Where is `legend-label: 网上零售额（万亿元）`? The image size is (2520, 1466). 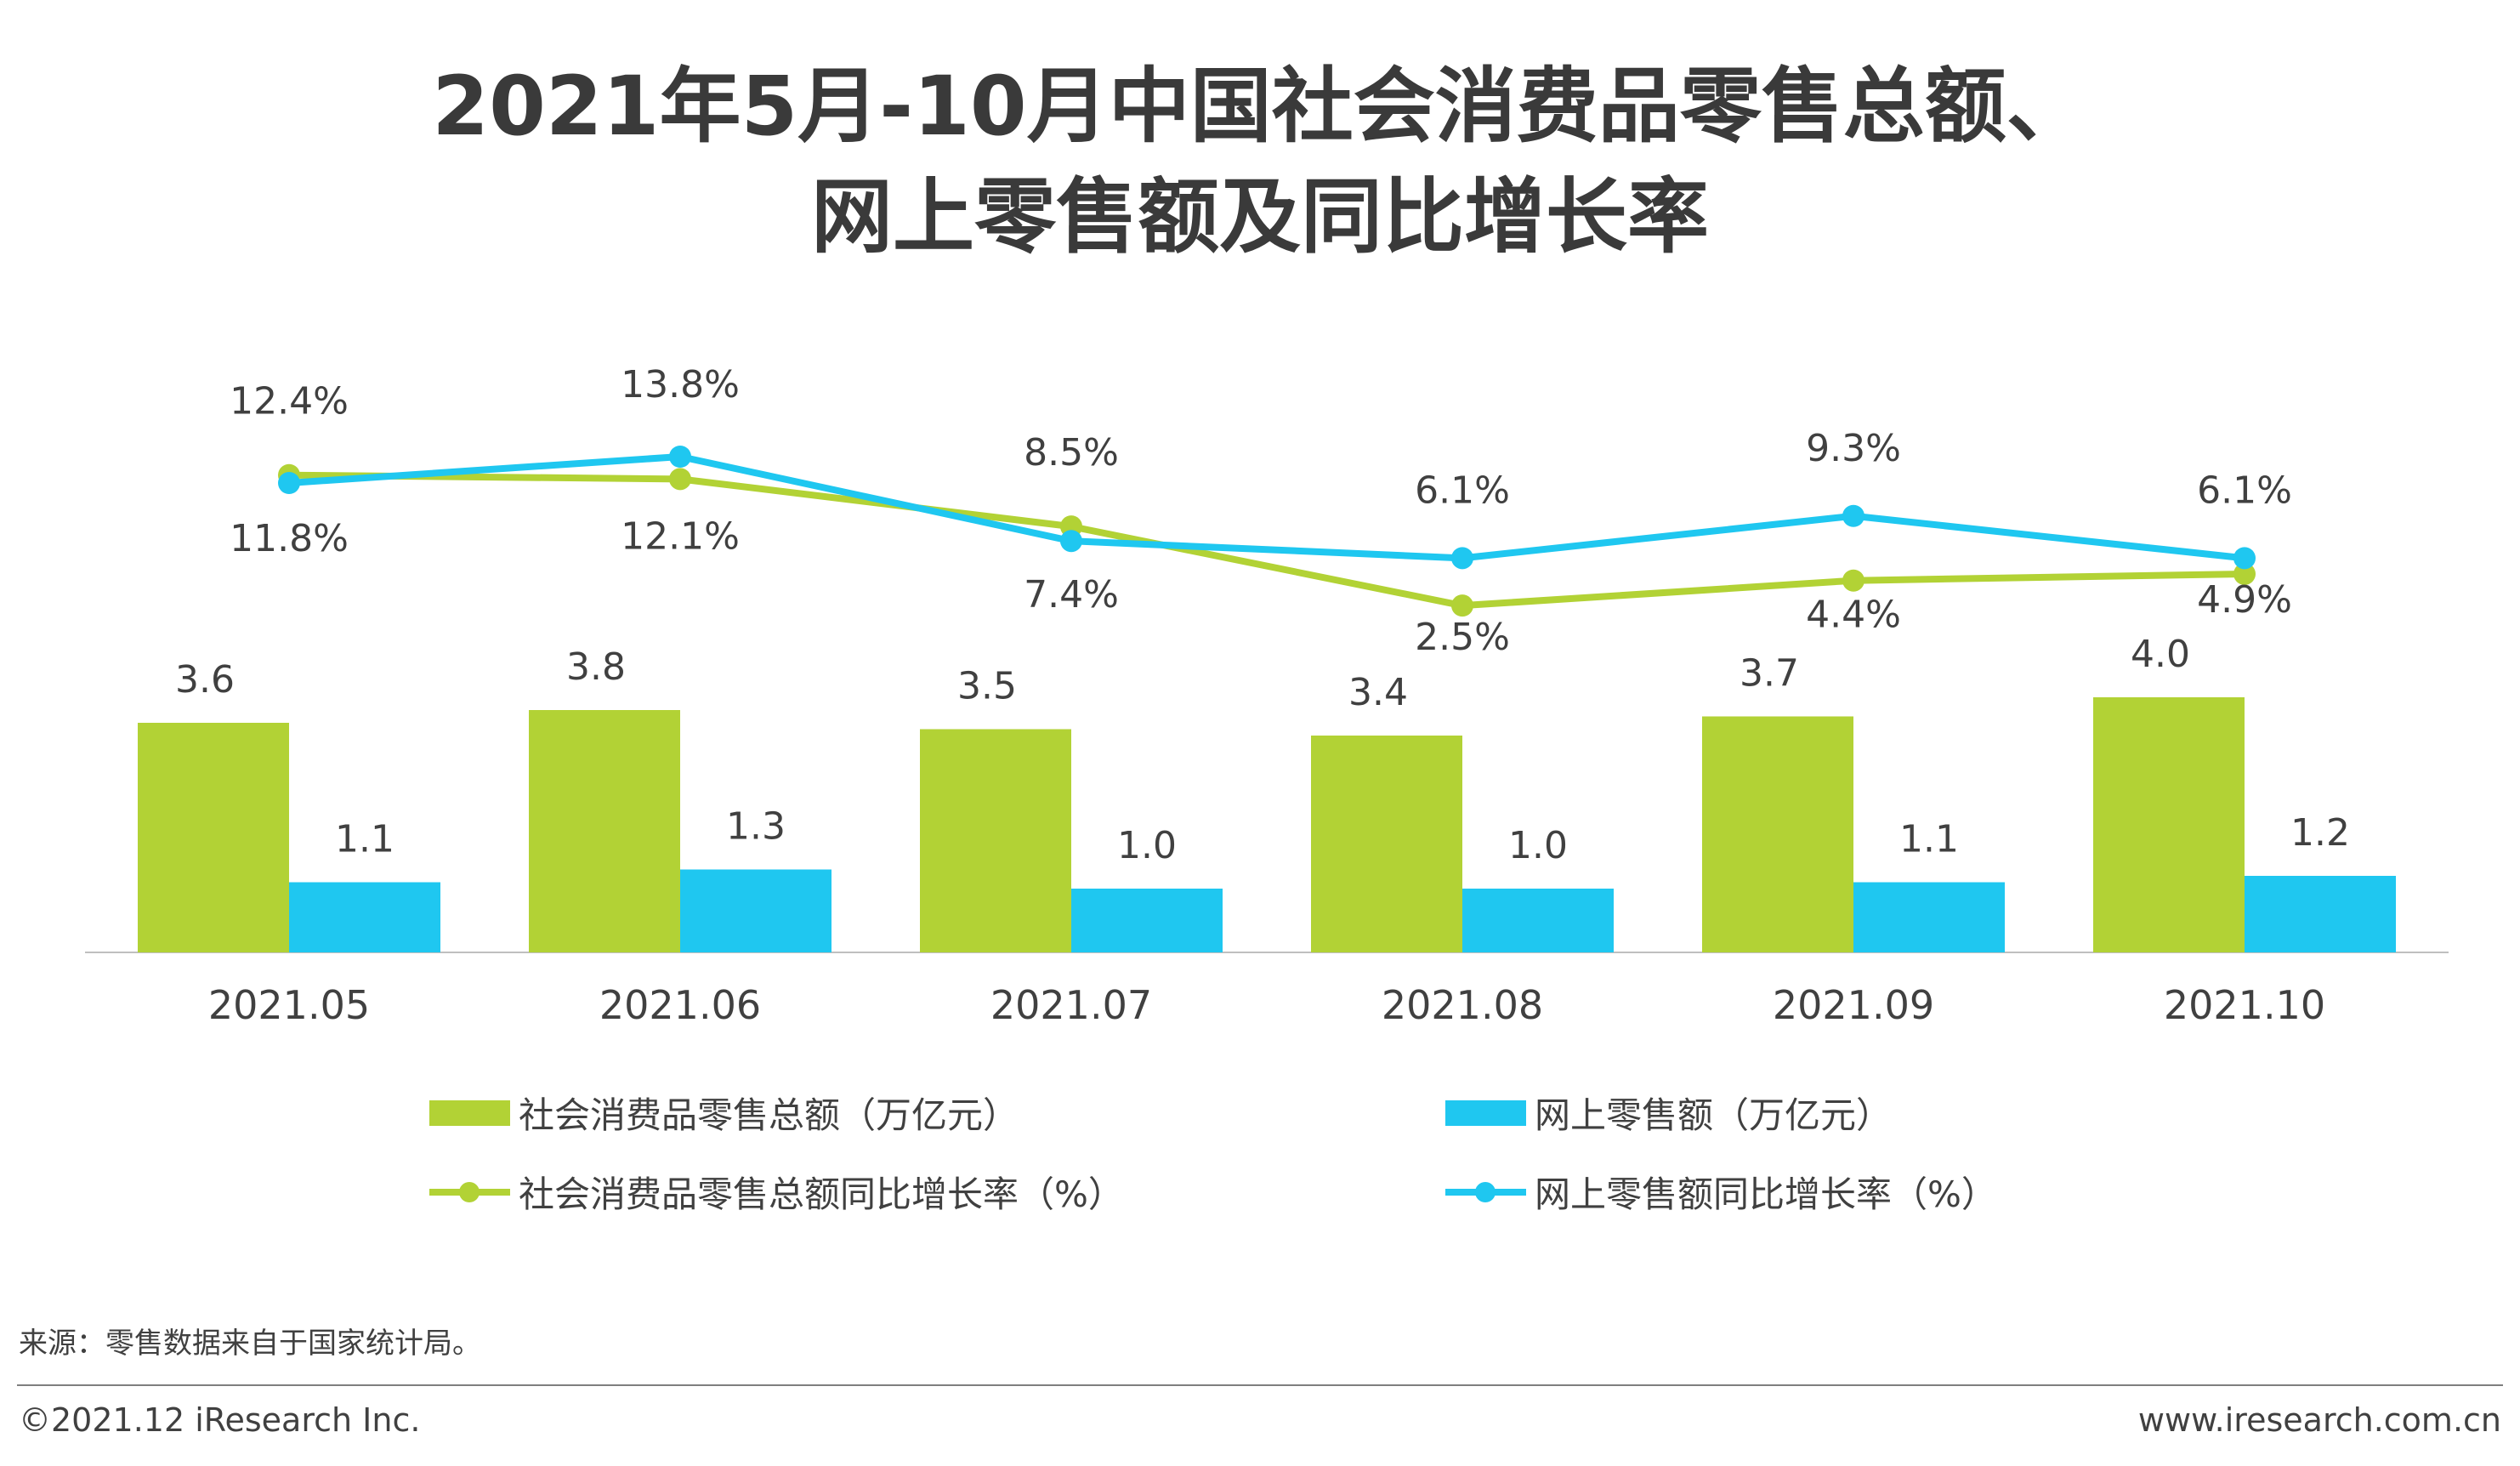
legend-label: 网上零售额（万亿元） is located at coordinates (1713, 1115).